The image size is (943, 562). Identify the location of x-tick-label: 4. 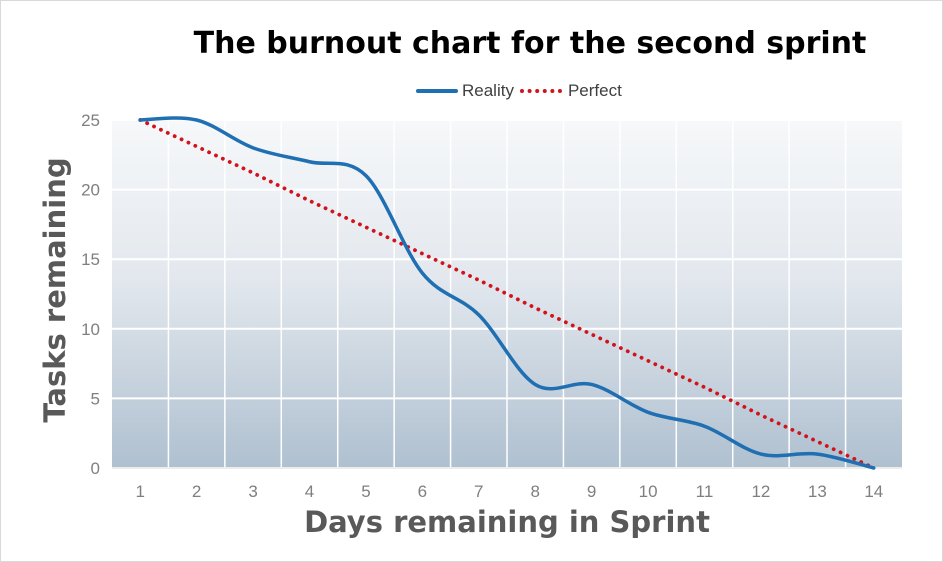
(309, 491).